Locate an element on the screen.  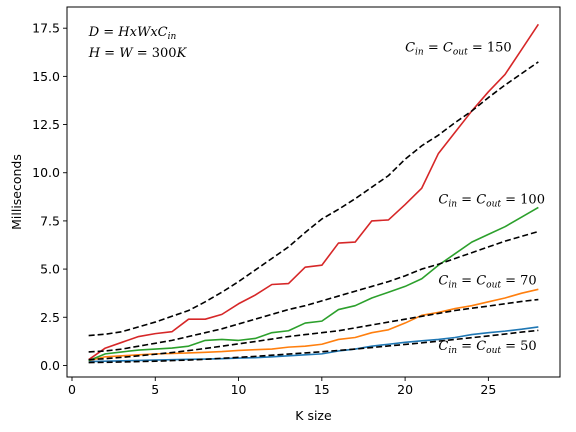
x-tick-label: 15 is located at coordinates (322, 389).